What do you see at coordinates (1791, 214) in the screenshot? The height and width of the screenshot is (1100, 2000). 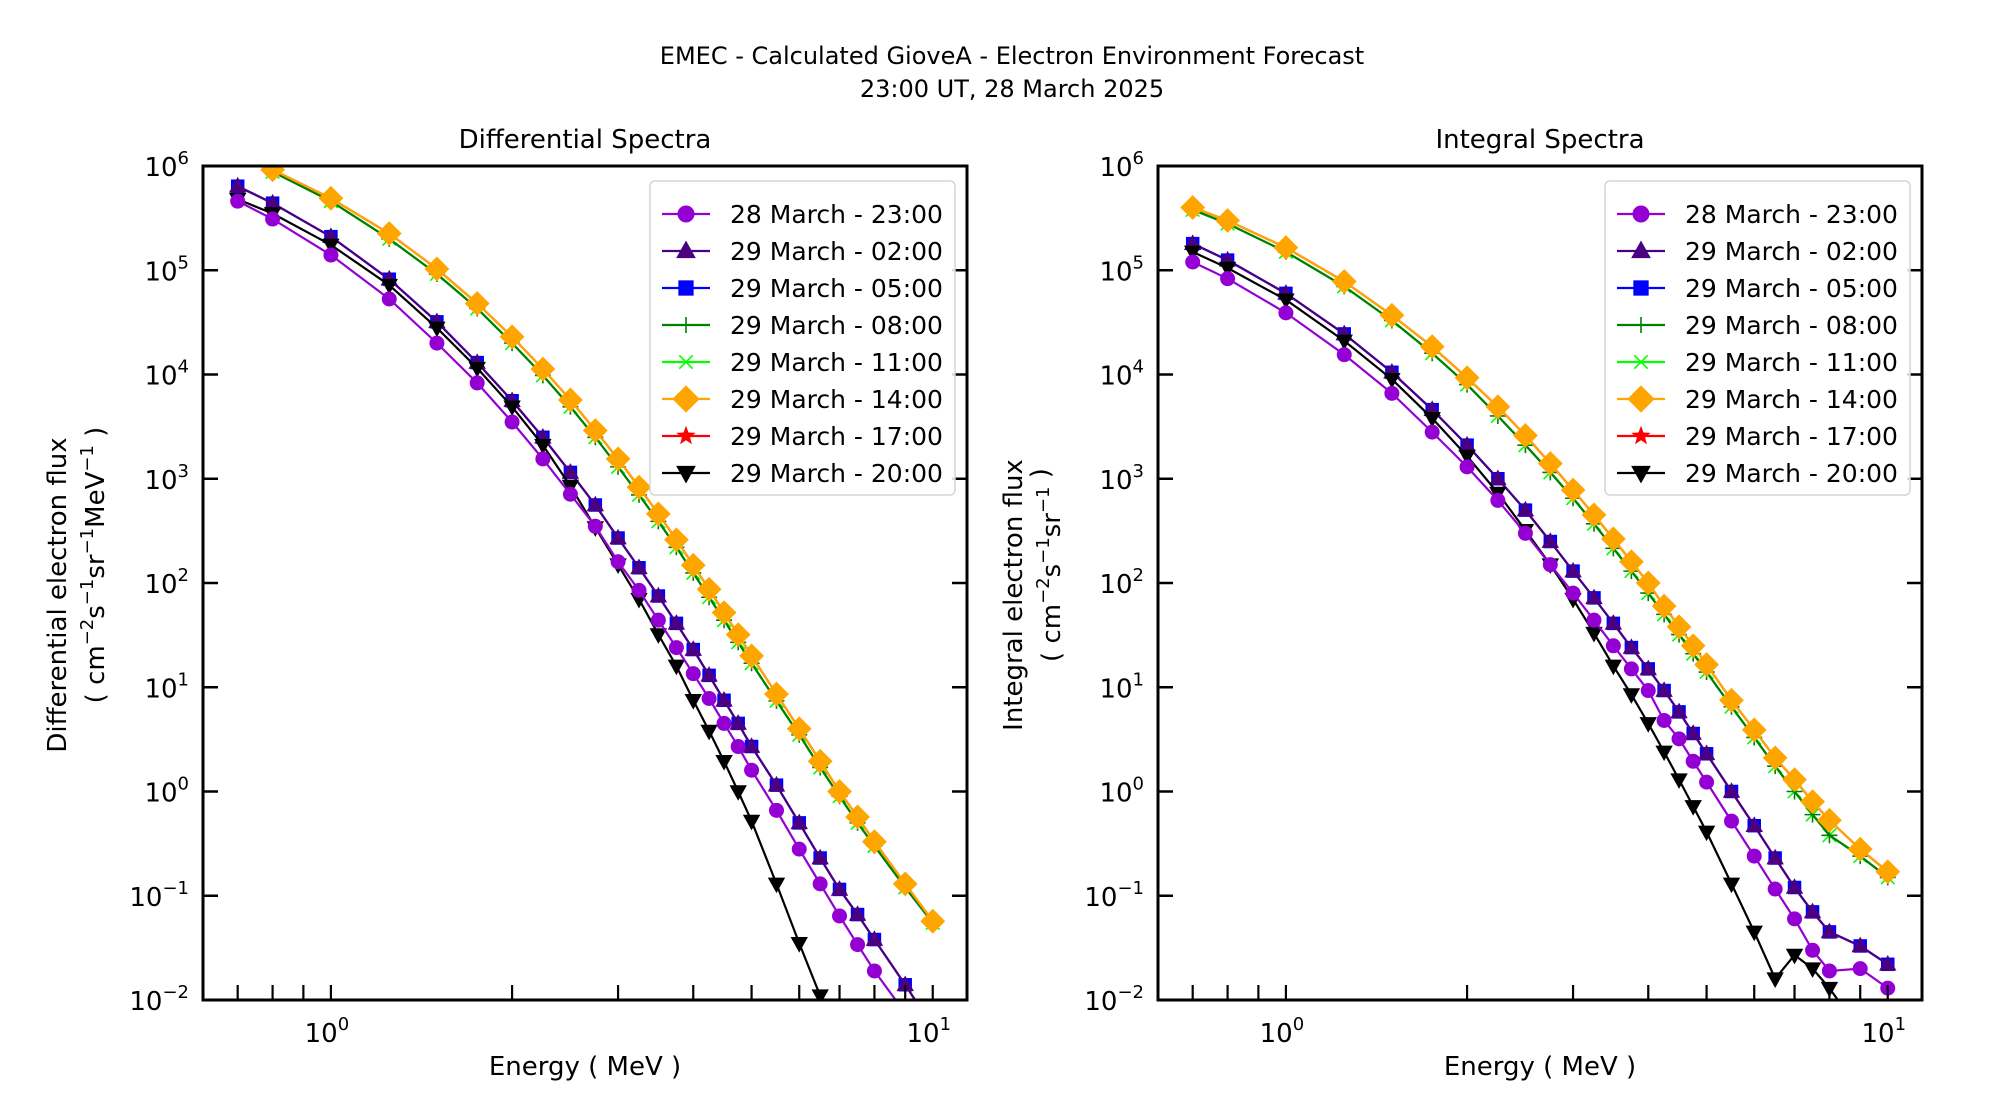 I see `legend-label: 28 March - 23:00` at bounding box center [1791, 214].